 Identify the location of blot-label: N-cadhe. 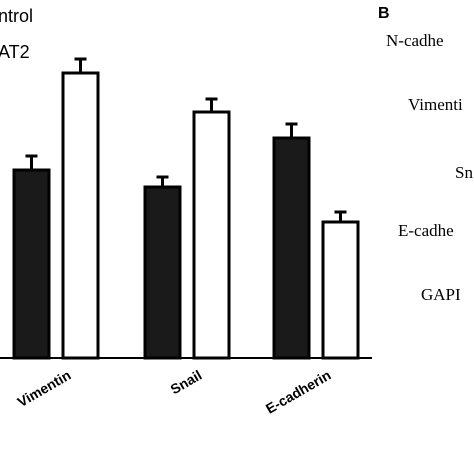
(415, 40).